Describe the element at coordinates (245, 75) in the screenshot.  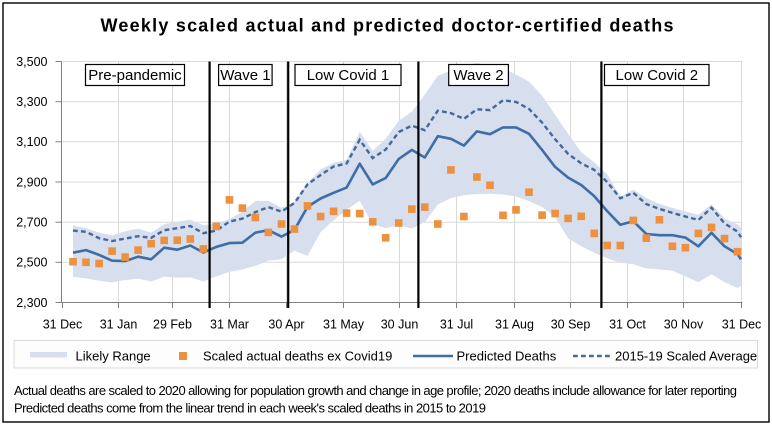
I see `svg-text: Wave 1` at that location.